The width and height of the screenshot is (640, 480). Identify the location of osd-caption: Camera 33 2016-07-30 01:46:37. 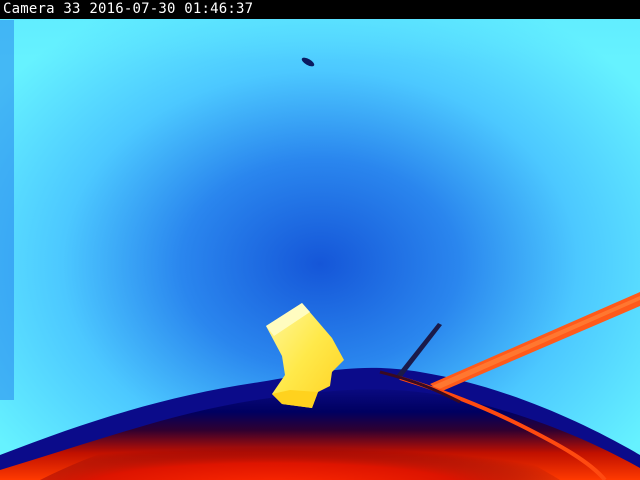
(128, 9).